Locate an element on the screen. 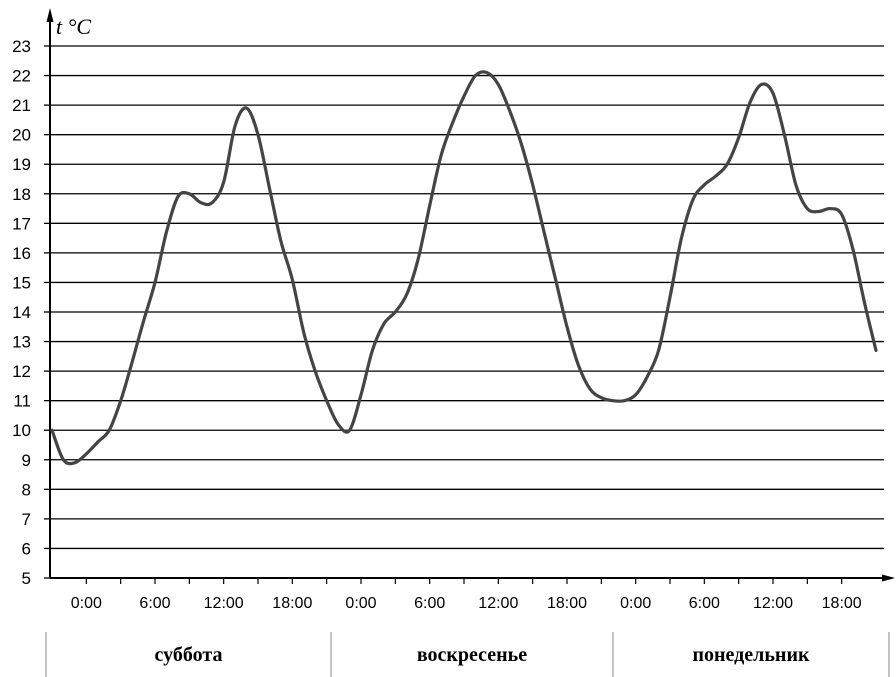 This screenshot has height=677, width=896. y-axis-title: t °C is located at coordinates (73, 26).